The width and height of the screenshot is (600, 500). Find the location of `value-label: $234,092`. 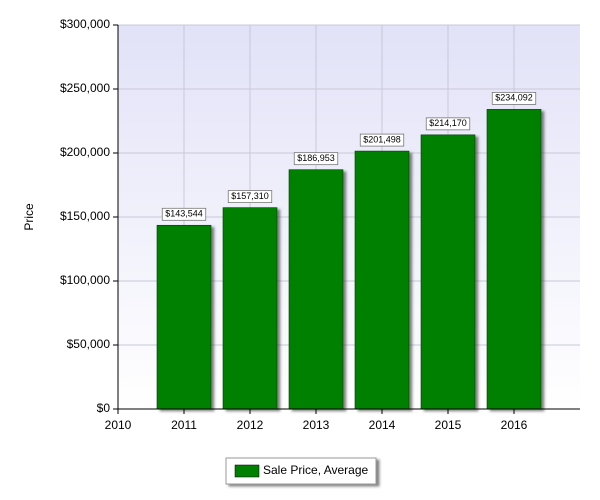

value-label: $234,092 is located at coordinates (514, 98).